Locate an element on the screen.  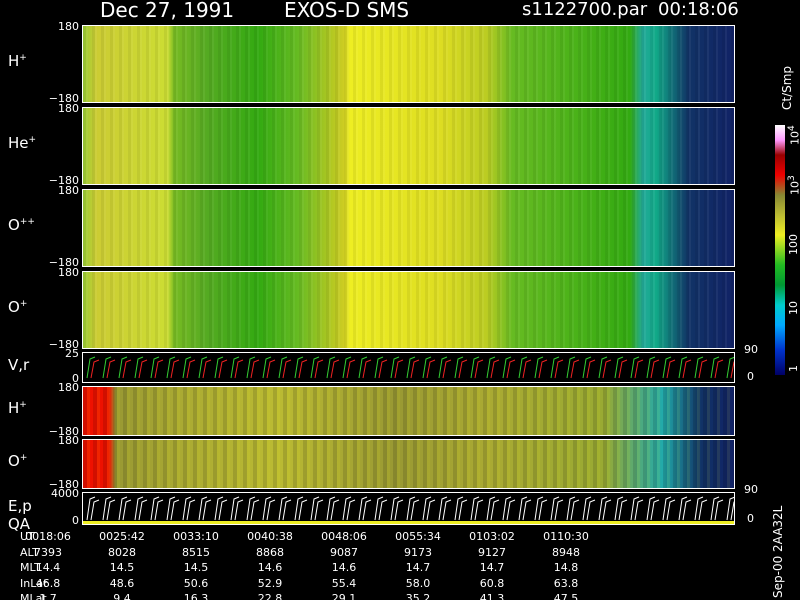
panel-label: E,p is located at coordinates (20, 505).